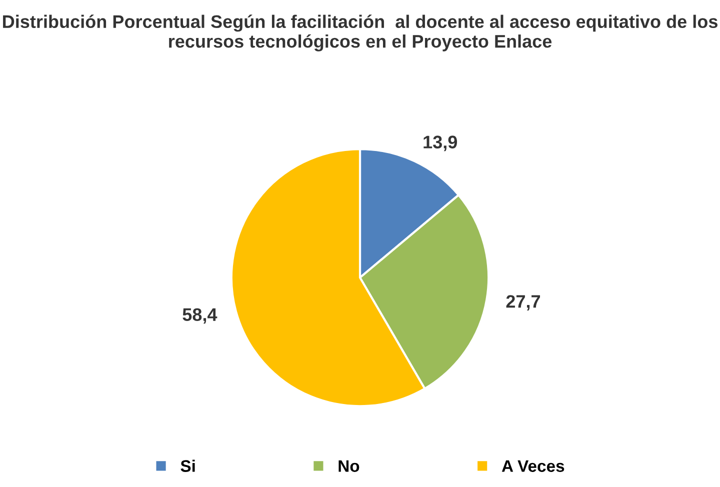  Describe the element at coordinates (200, 316) in the screenshot. I see `data-label: 58,4` at that location.